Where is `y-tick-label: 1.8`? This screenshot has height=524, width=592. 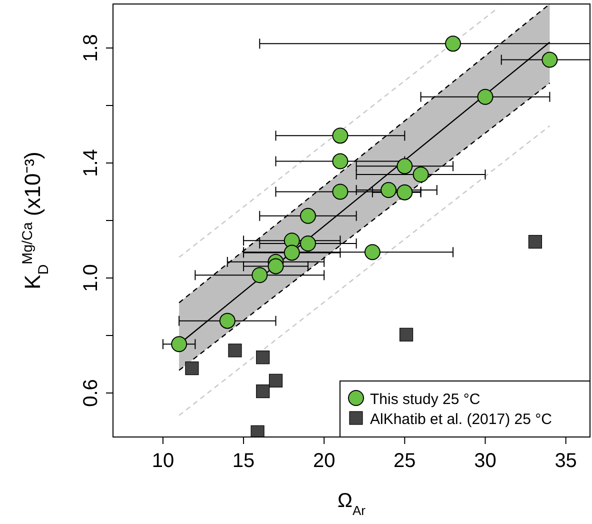
y-tick-label: 1.8 is located at coordinates (91, 48).